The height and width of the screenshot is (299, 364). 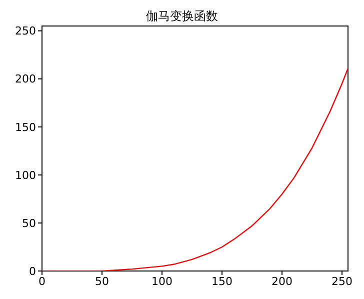 I want to click on x-tick-label: 150, so click(x=222, y=281).